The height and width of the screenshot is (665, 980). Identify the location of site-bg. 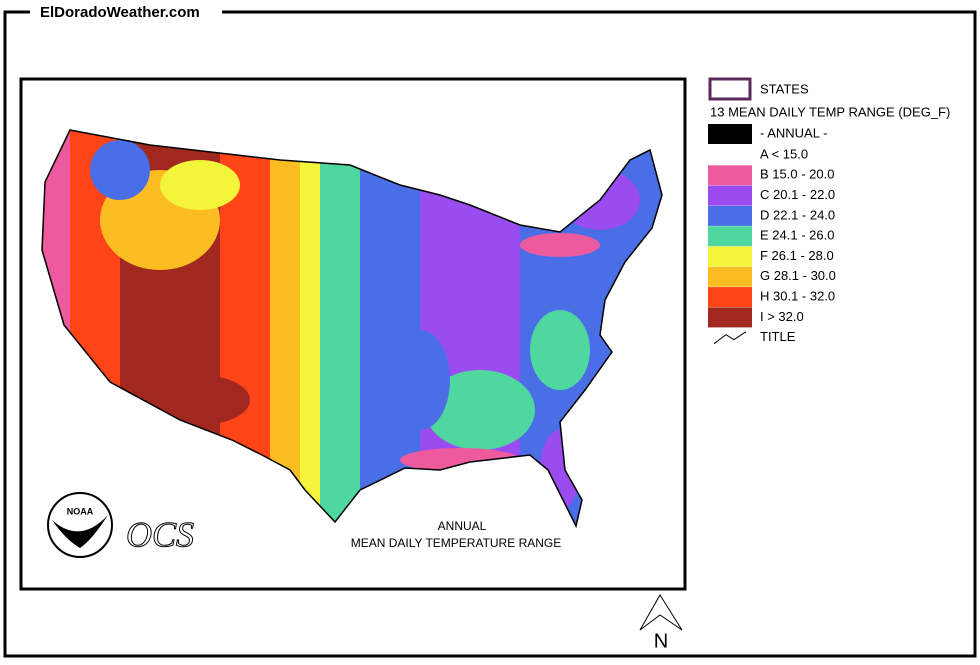
(126, 13).